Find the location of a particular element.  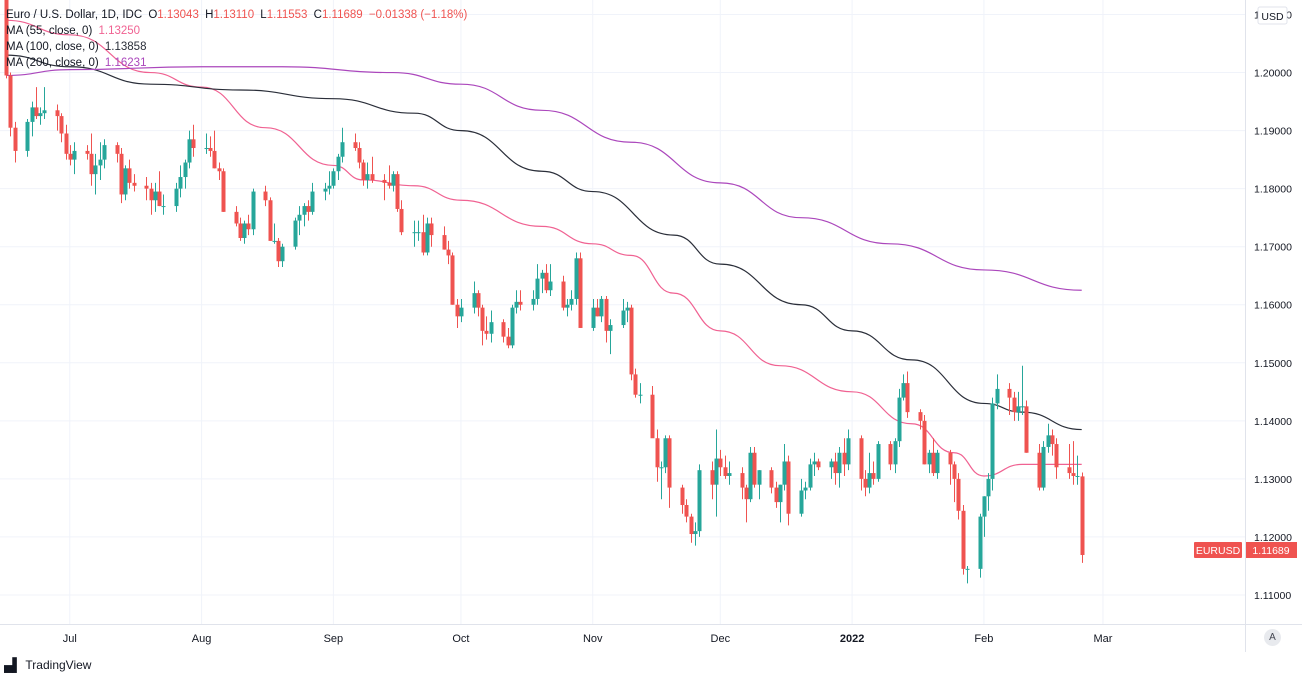

ma55-legend-row: MA (55, close, 0) 1.13250 is located at coordinates (236, 31).